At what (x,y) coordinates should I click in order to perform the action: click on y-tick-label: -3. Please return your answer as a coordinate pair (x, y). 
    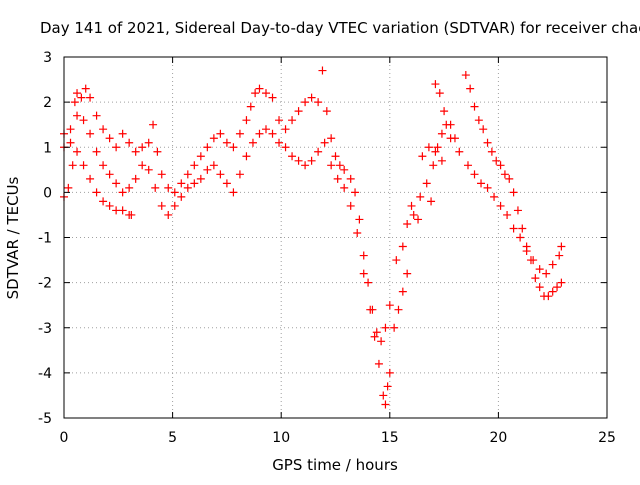
    Looking at the image, I should click on (45, 329).